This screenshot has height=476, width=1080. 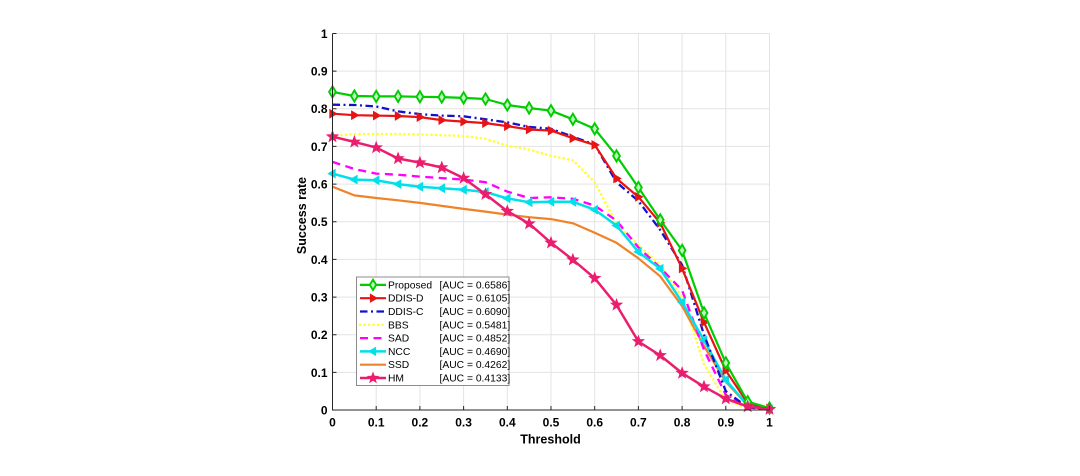 I want to click on svg-text: DDIS-D, so click(x=405, y=299).